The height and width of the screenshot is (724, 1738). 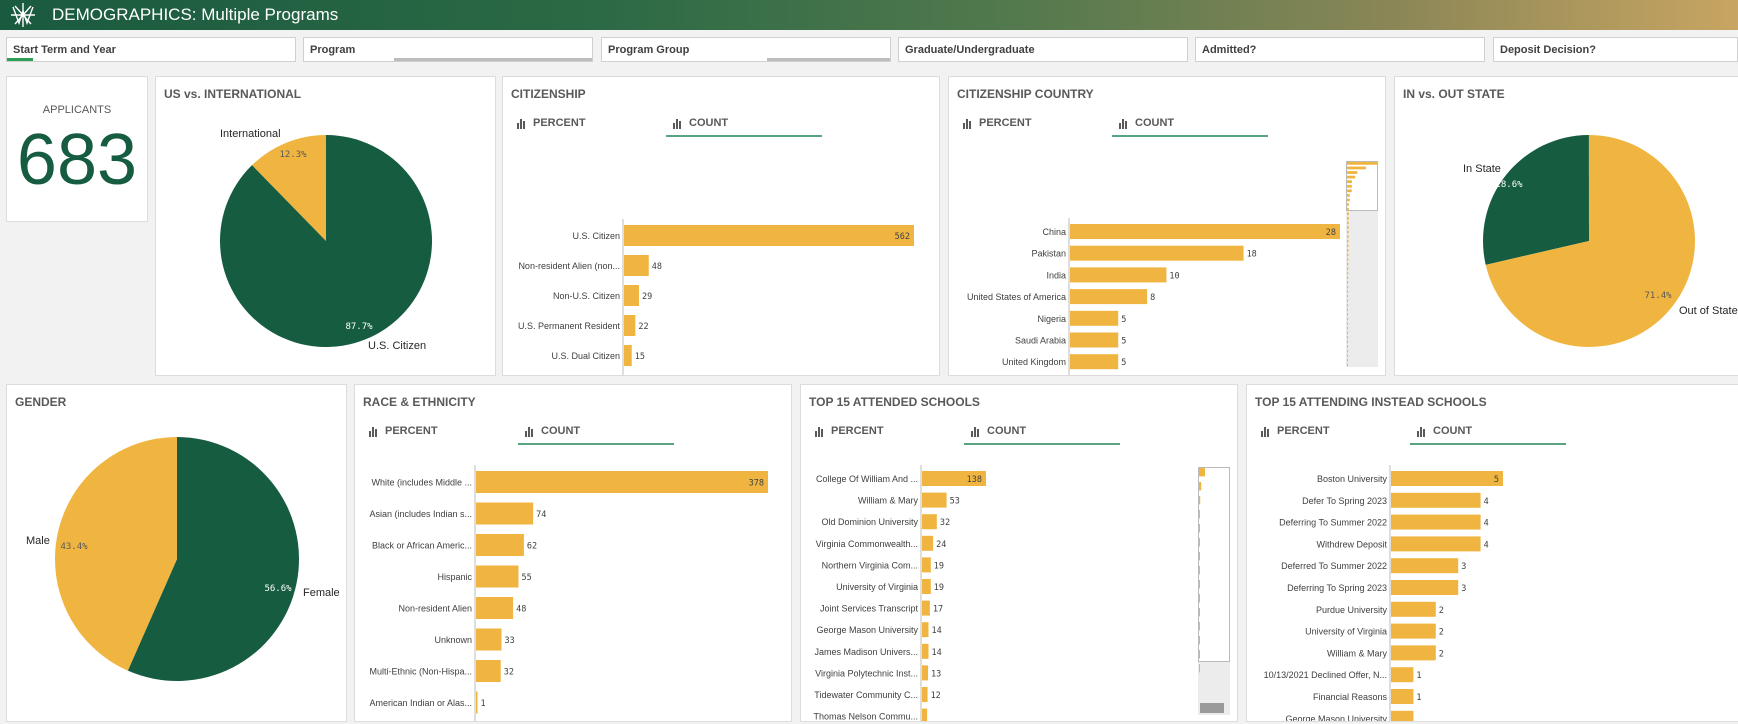 I want to click on us-intl-pie-chart: 12.3% International 87.7% U.S. Citizen, so click(x=326, y=226).